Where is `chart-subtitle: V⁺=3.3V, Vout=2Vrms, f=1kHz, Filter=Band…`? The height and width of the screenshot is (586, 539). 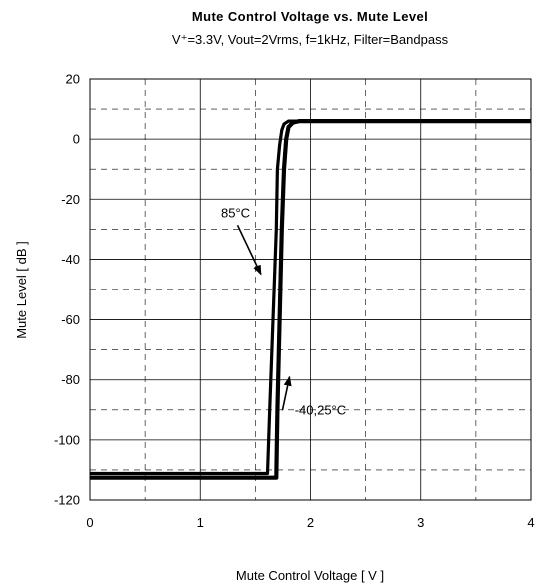
chart-subtitle: V⁺=3.3V, Vout=2Vrms, f=1kHz, Filter=Band… is located at coordinates (310, 39).